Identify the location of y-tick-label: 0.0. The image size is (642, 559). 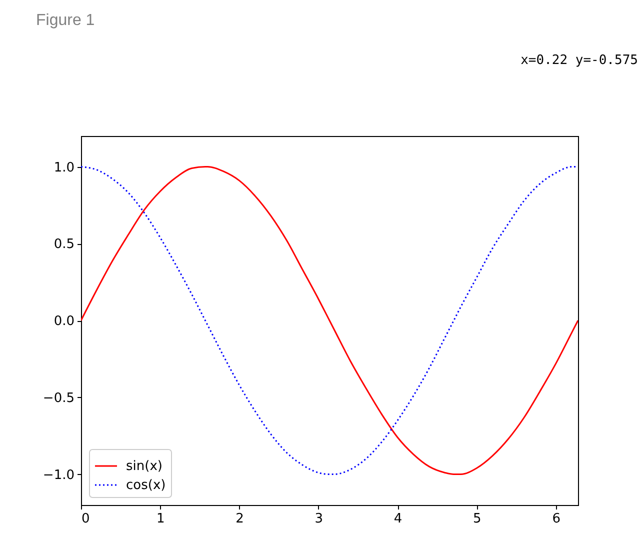
(64, 321).